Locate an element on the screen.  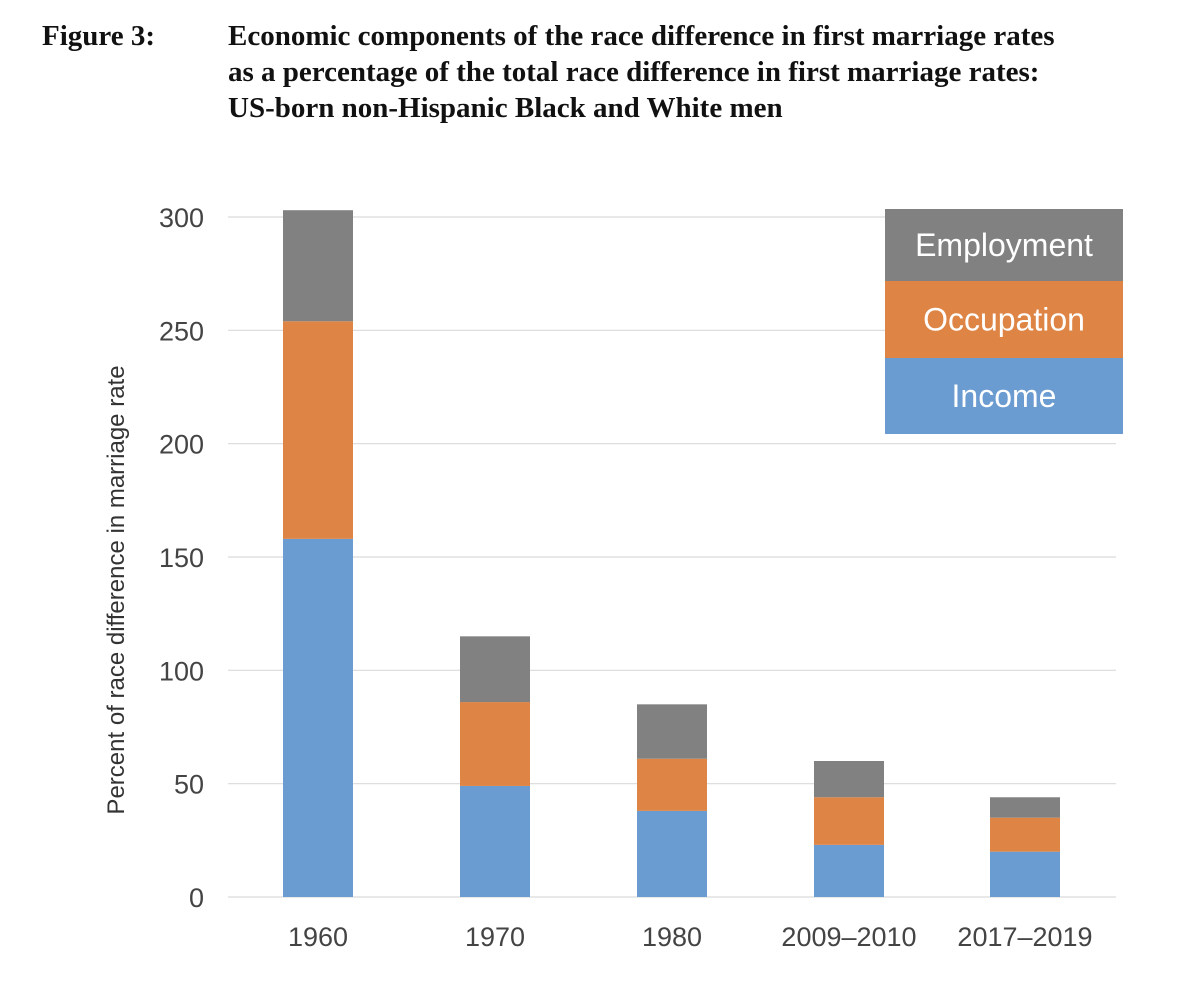
x-tick-label-2009-2010: 2009–2010 is located at coordinates (848, 937).